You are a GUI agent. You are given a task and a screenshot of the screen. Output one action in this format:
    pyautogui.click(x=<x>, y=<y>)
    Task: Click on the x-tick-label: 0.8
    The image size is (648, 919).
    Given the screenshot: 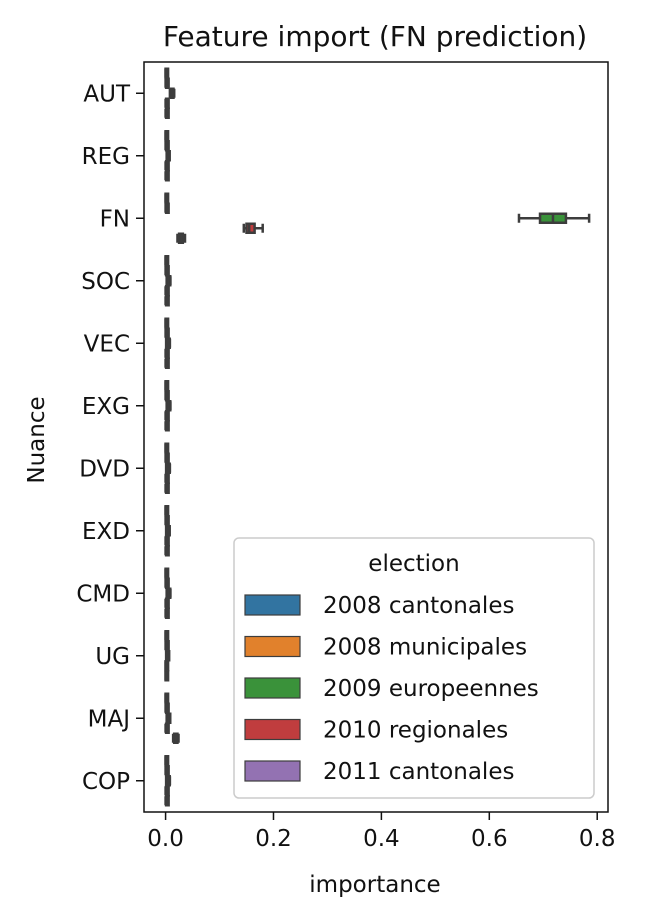 What is the action you would take?
    pyautogui.click(x=597, y=839)
    